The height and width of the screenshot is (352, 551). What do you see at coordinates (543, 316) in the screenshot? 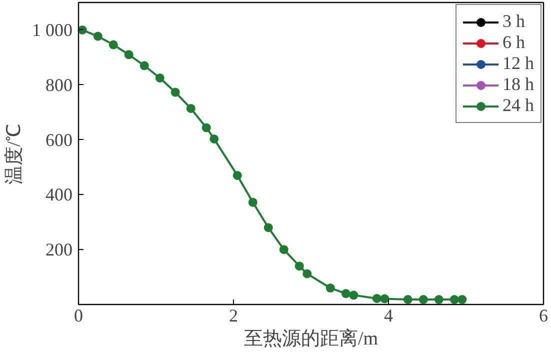
I see `x-tick-label: 6` at bounding box center [543, 316].